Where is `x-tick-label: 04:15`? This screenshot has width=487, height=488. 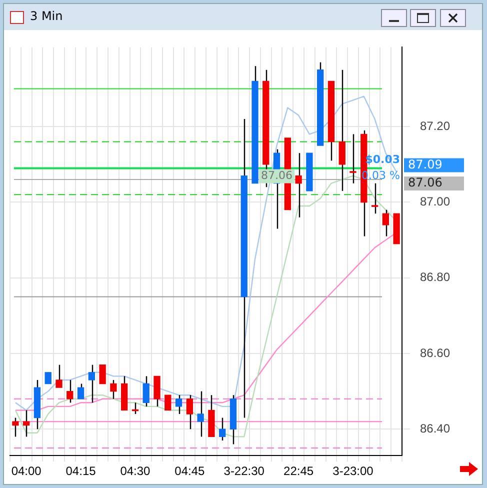 x-tick-label: 04:15 is located at coordinates (81, 471).